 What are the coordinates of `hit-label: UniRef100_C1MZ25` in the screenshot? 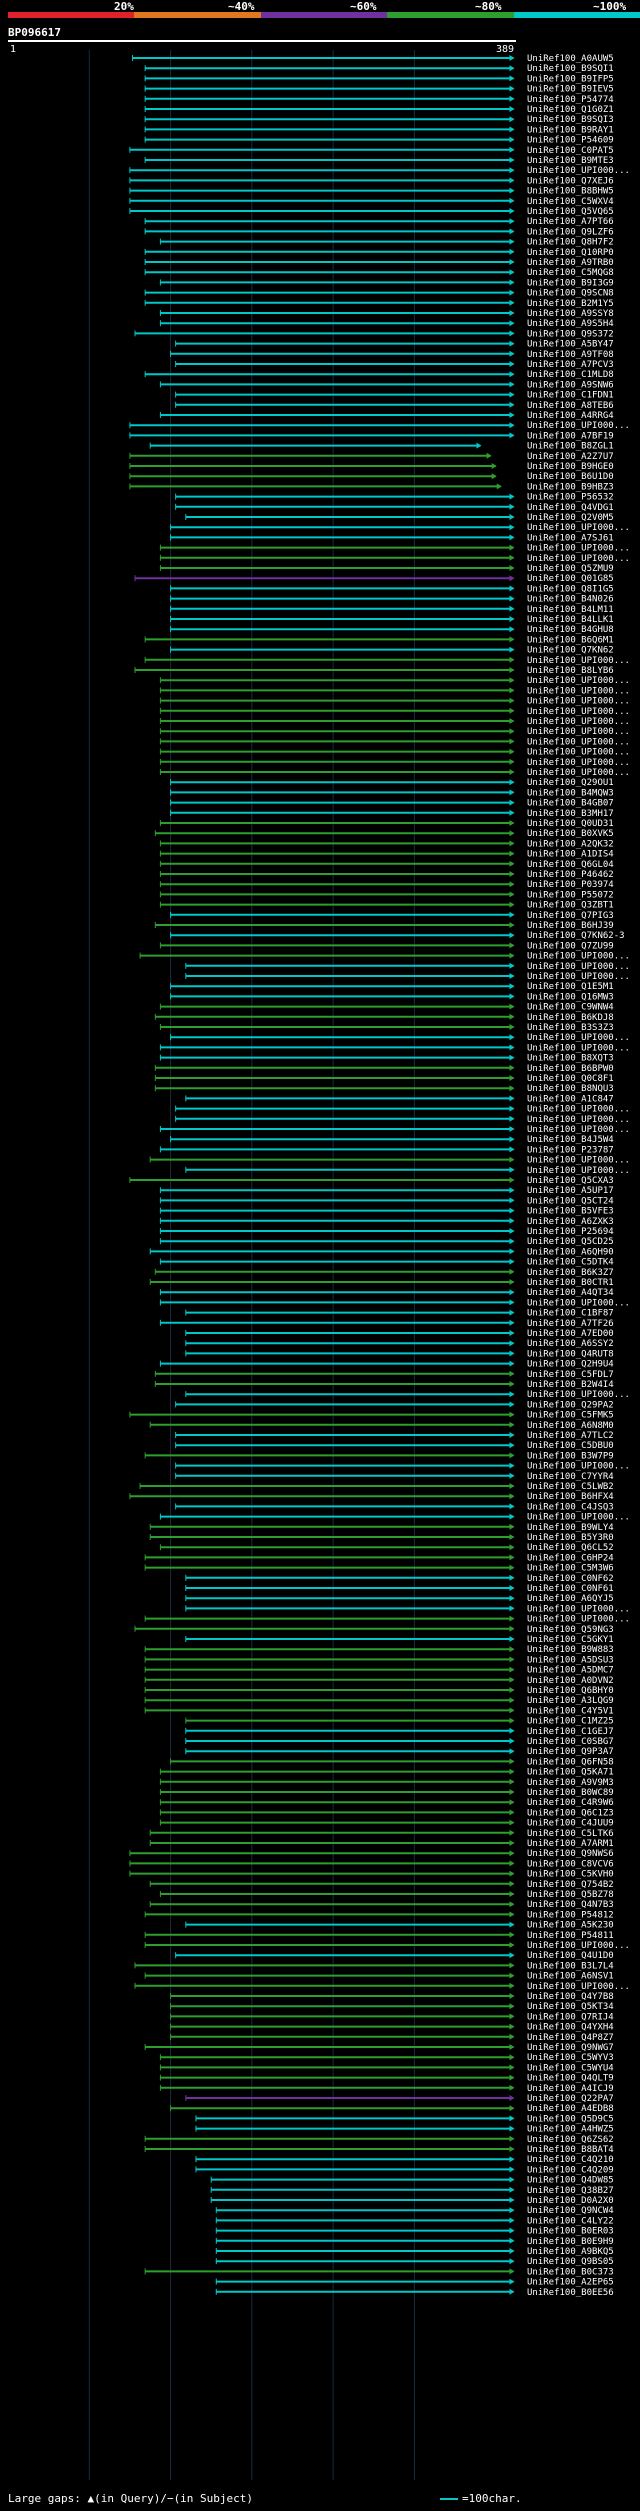 It's located at (570, 1722).